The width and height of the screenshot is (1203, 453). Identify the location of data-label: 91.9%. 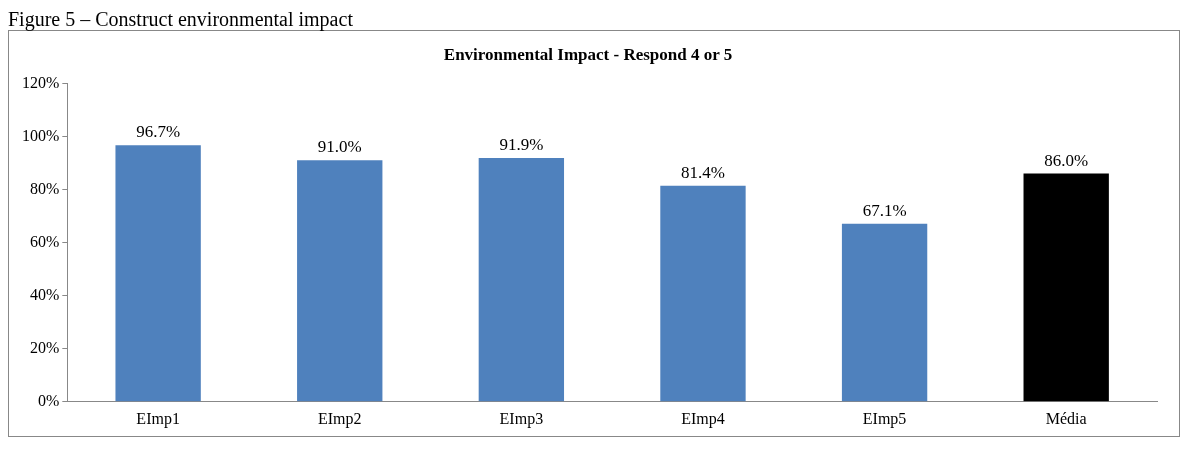
(521, 144).